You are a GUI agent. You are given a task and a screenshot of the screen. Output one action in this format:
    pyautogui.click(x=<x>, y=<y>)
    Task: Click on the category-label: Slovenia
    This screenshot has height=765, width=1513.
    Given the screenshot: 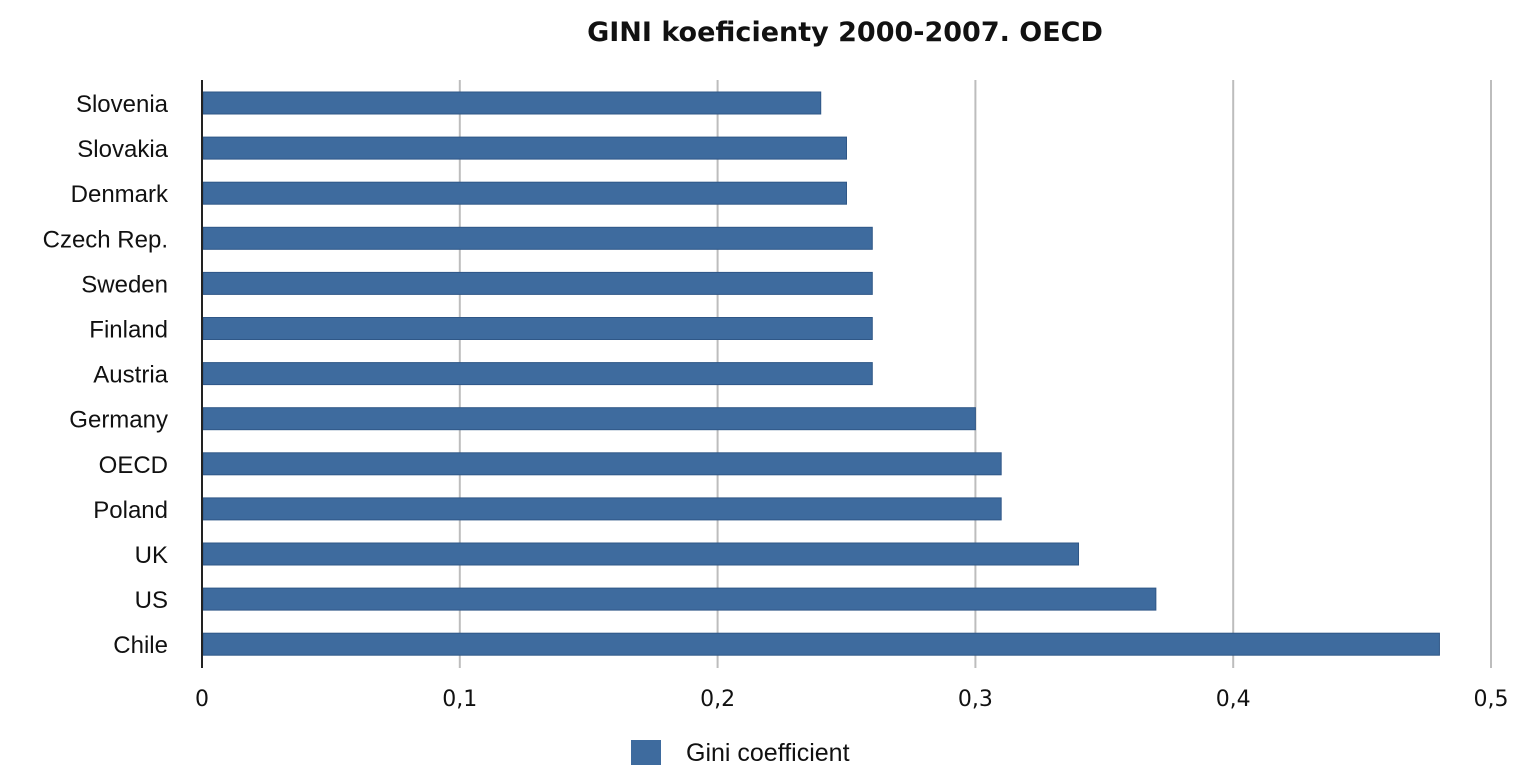 What is the action you would take?
    pyautogui.click(x=122, y=104)
    